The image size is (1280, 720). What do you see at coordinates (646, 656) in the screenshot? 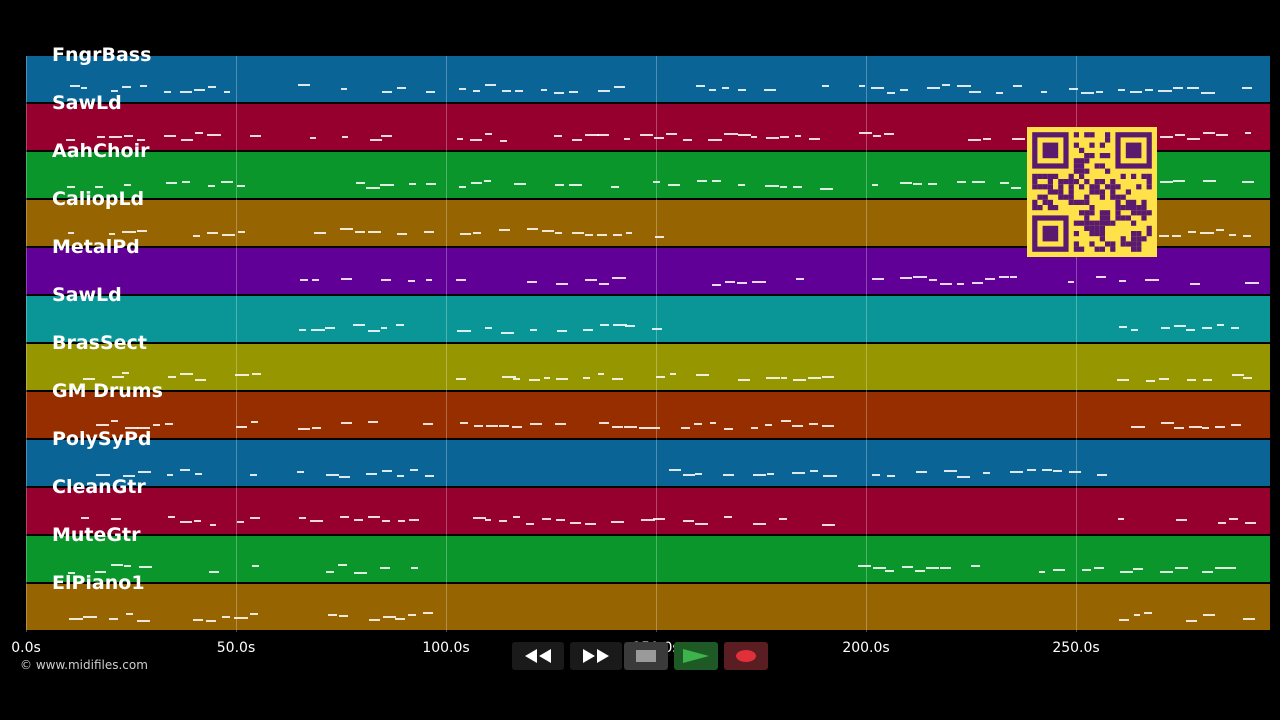
I see `stop-button` at bounding box center [646, 656].